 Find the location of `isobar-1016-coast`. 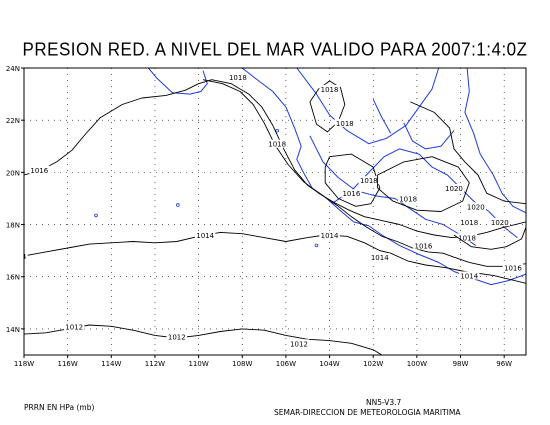

isobar-1016-coast is located at coordinates (489, 238).